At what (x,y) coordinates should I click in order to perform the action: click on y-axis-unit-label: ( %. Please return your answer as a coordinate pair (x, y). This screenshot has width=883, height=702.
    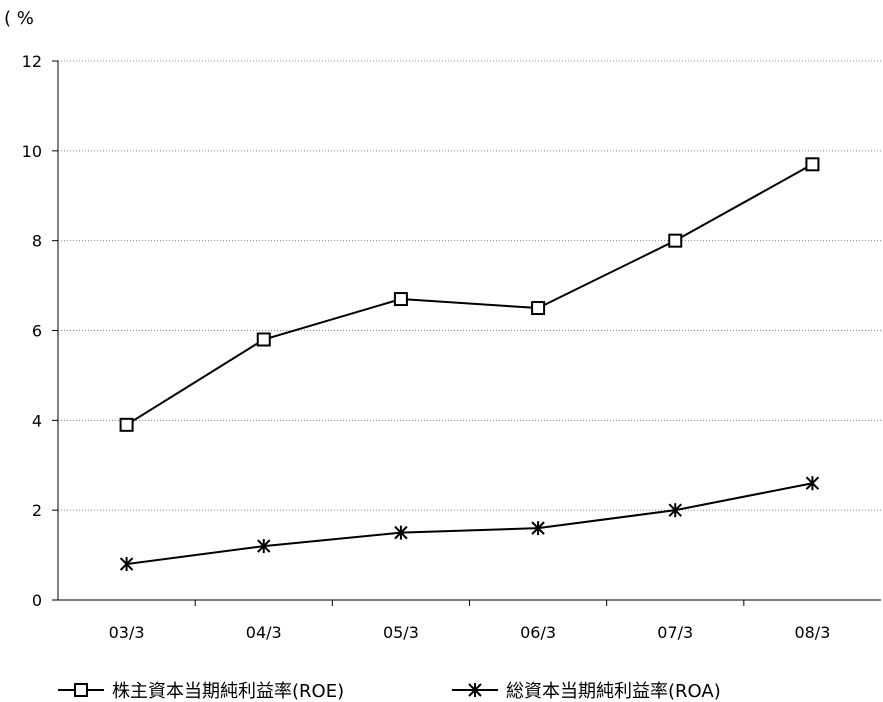
    Looking at the image, I should click on (19, 18).